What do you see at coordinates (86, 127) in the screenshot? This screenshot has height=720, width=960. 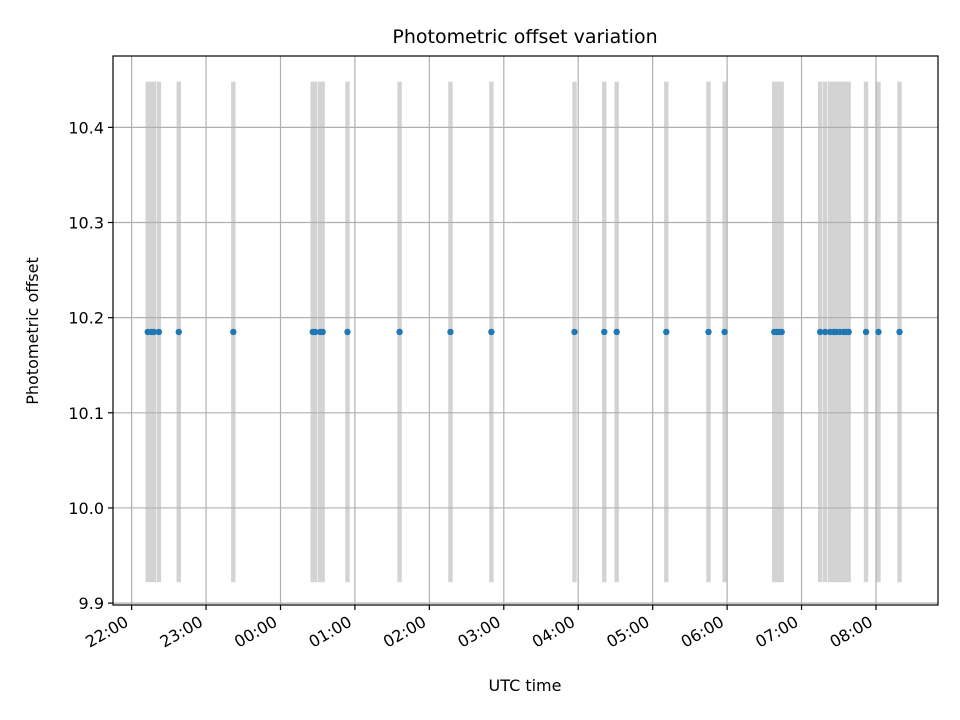 I see `y-tick-label: 10.4` at bounding box center [86, 127].